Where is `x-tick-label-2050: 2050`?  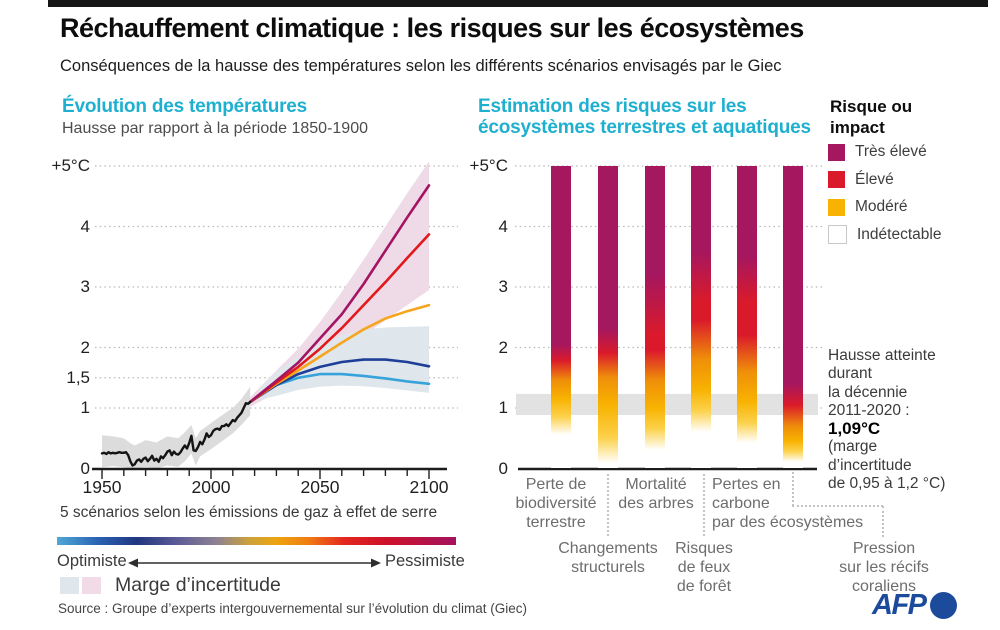
x-tick-label-2050: 2050 is located at coordinates (320, 487).